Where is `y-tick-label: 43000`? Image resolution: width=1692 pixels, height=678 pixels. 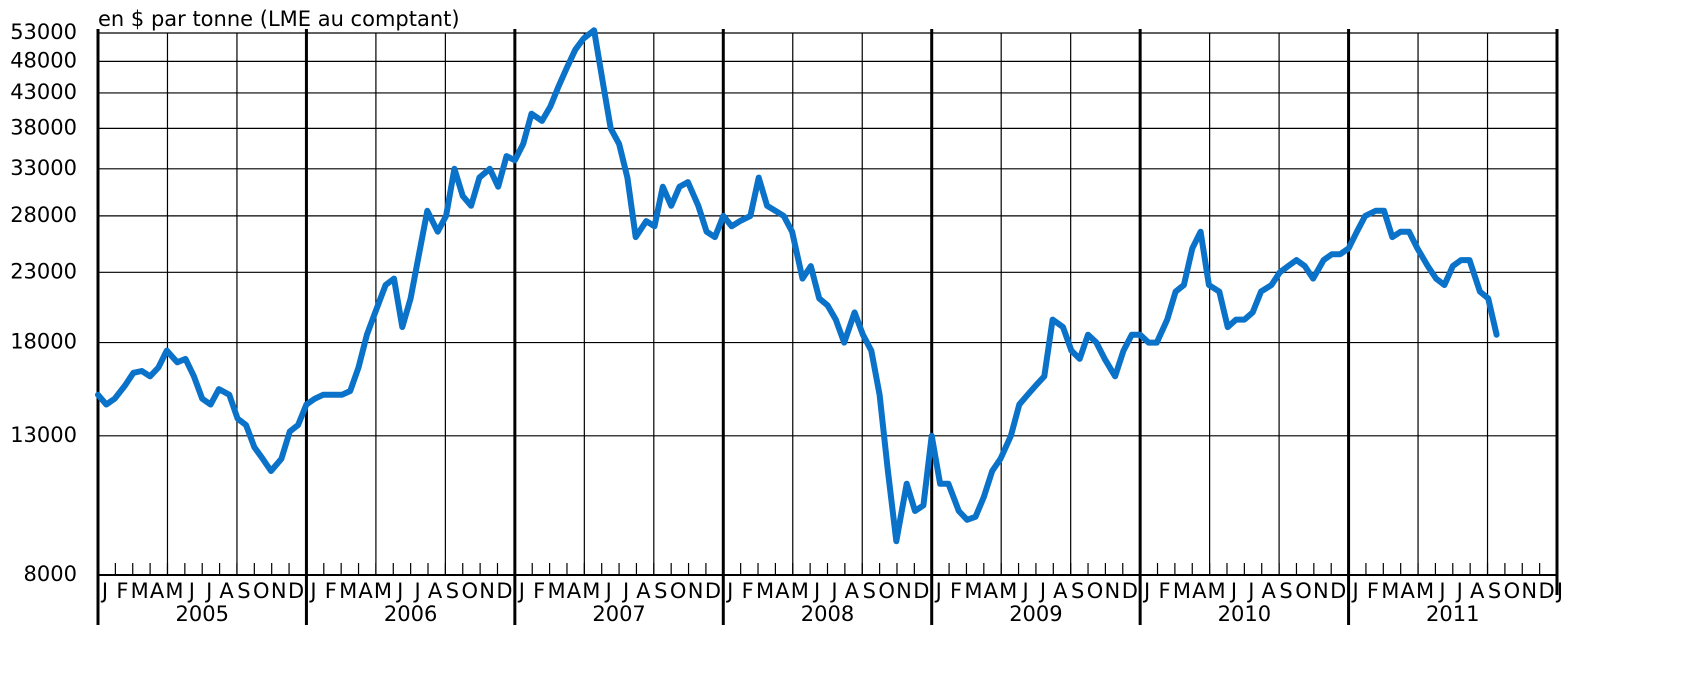
y-tick-label: 43000 is located at coordinates (43, 92).